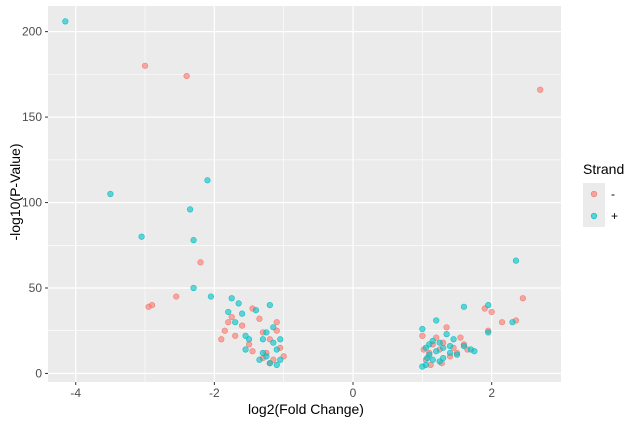 This screenshot has width=640, height=425. What do you see at coordinates (32, 203) in the screenshot?
I see `y-tick-label: 100` at bounding box center [32, 203].